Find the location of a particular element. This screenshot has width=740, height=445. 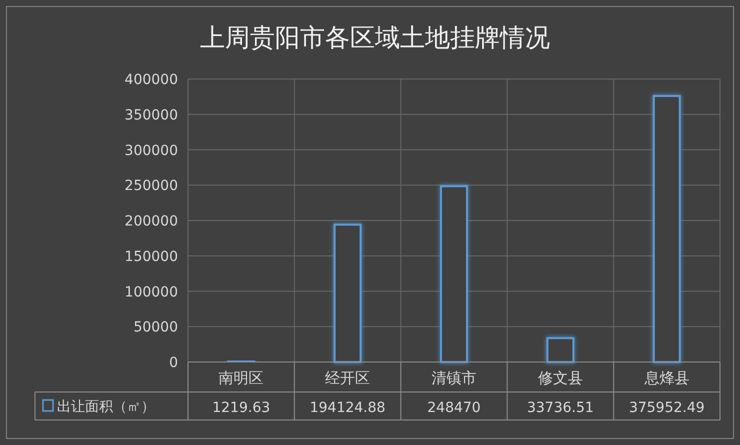

x-tick-label: 南明区 is located at coordinates (241, 378).